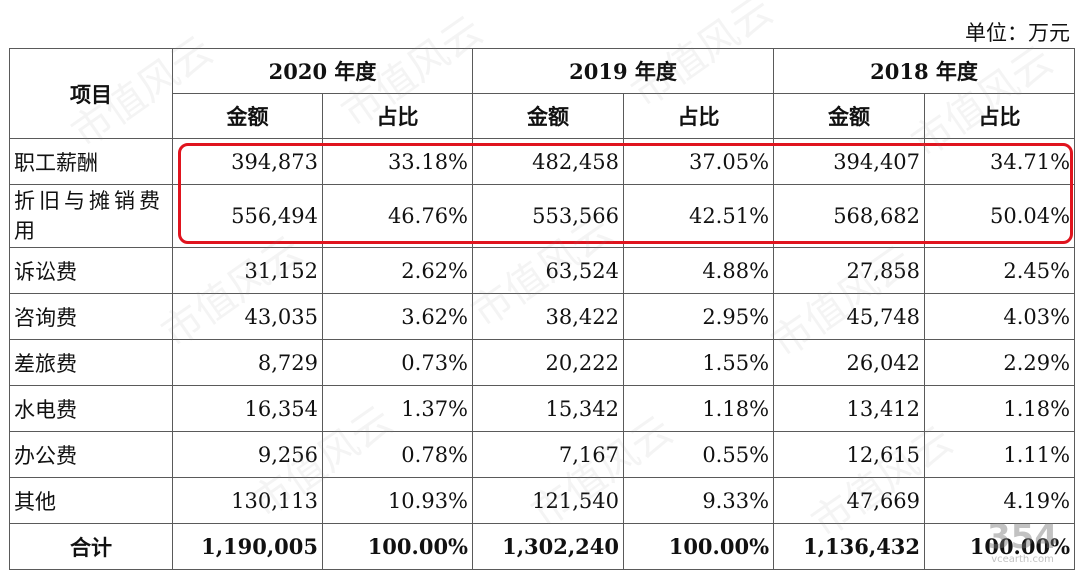  What do you see at coordinates (91, 316) in the screenshot?
I see `row-label: 咨询费` at bounding box center [91, 316].